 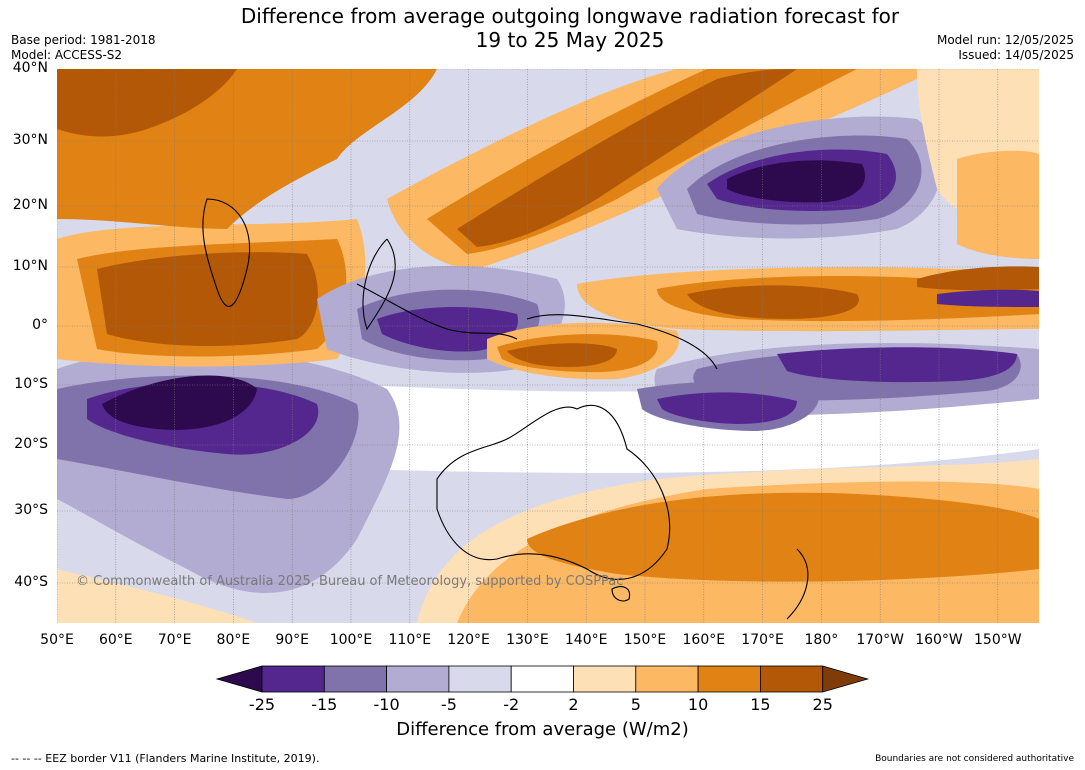 I want to click on latitude-label: 10°S, so click(x=31, y=384).